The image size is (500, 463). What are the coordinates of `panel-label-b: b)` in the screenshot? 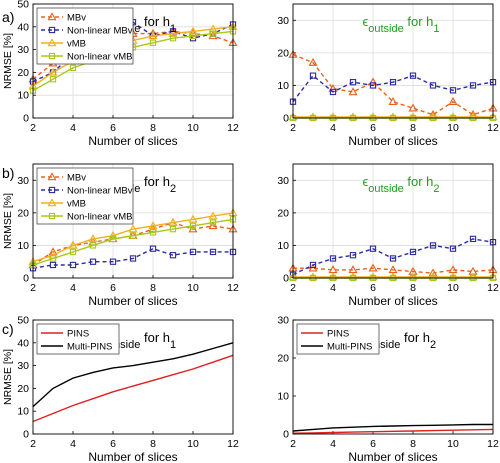 It's located at (8, 173).